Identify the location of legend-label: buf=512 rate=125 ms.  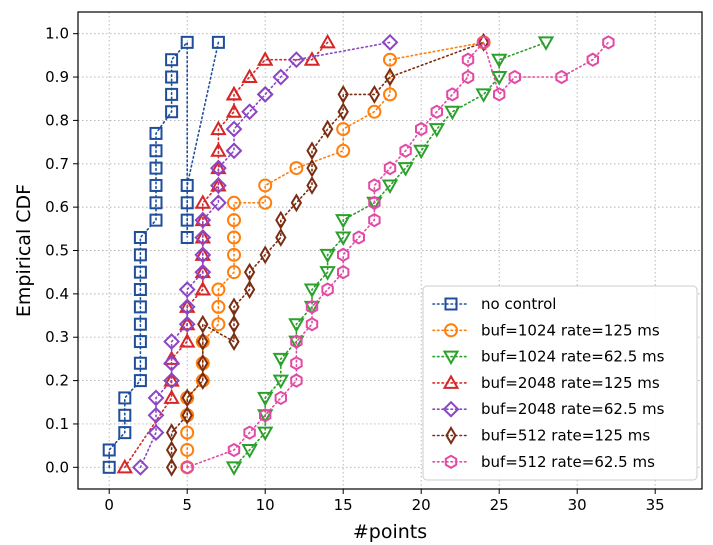
(565, 436).